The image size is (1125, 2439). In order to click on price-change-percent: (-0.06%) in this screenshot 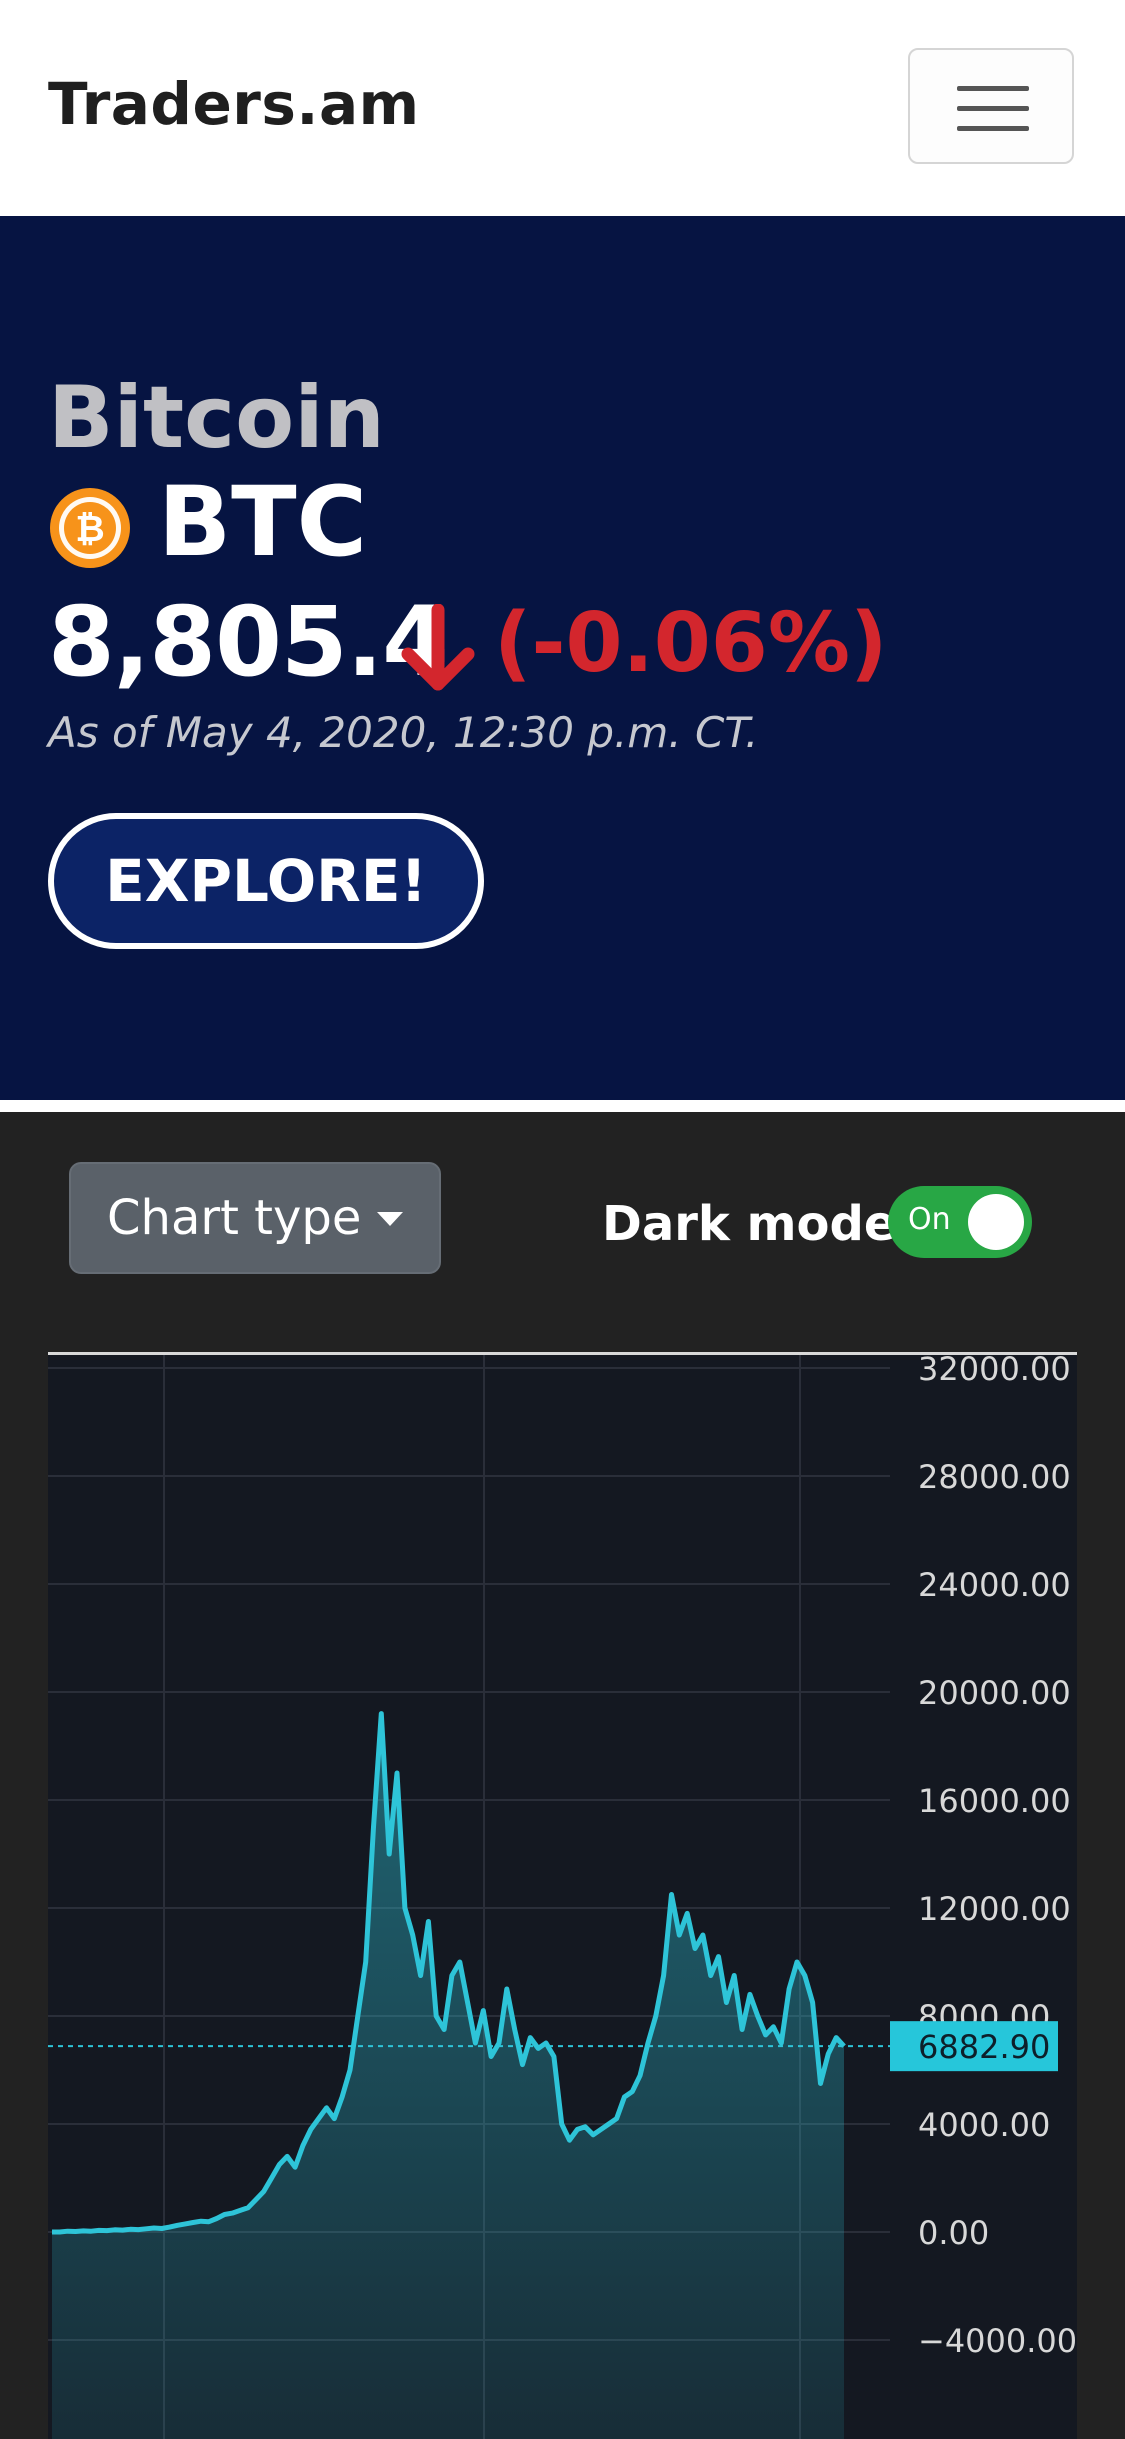, I will do `click(691, 643)`.